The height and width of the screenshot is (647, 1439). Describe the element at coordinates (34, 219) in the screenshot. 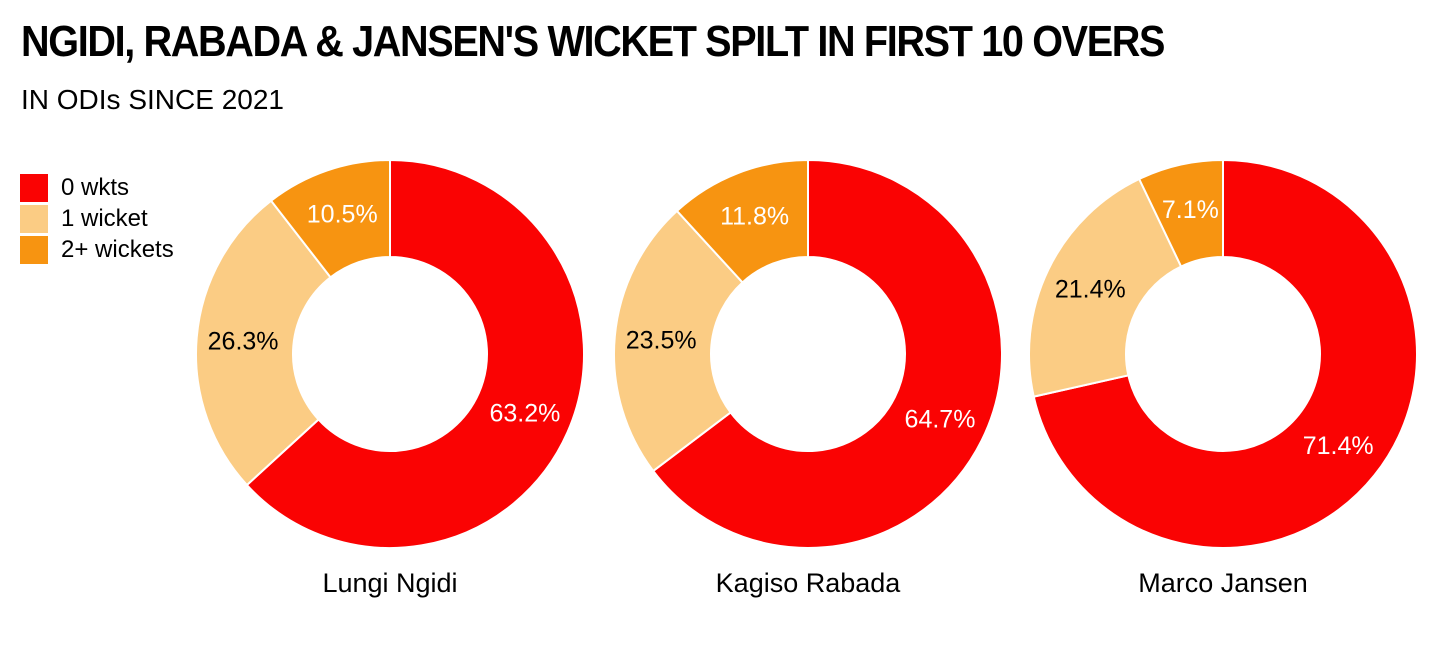

I see `legend-swatch-1-wicket-icon` at that location.